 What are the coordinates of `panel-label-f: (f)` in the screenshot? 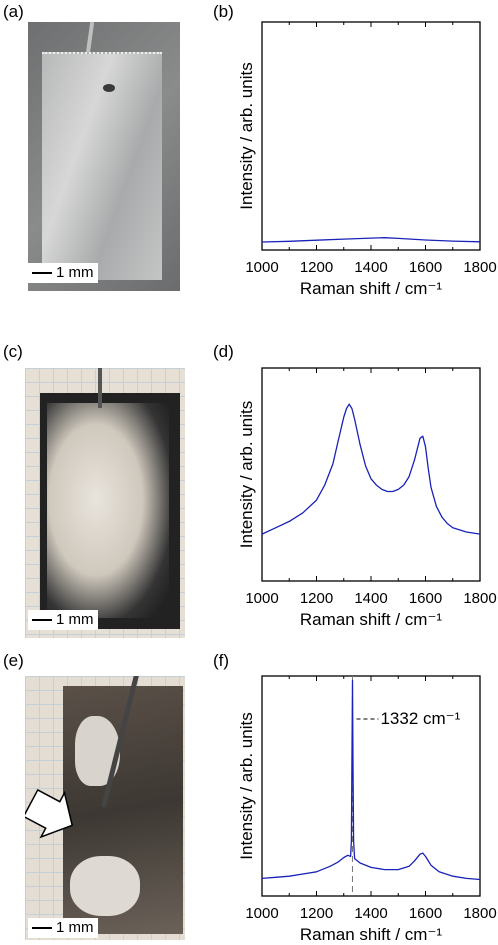 It's located at (221, 660).